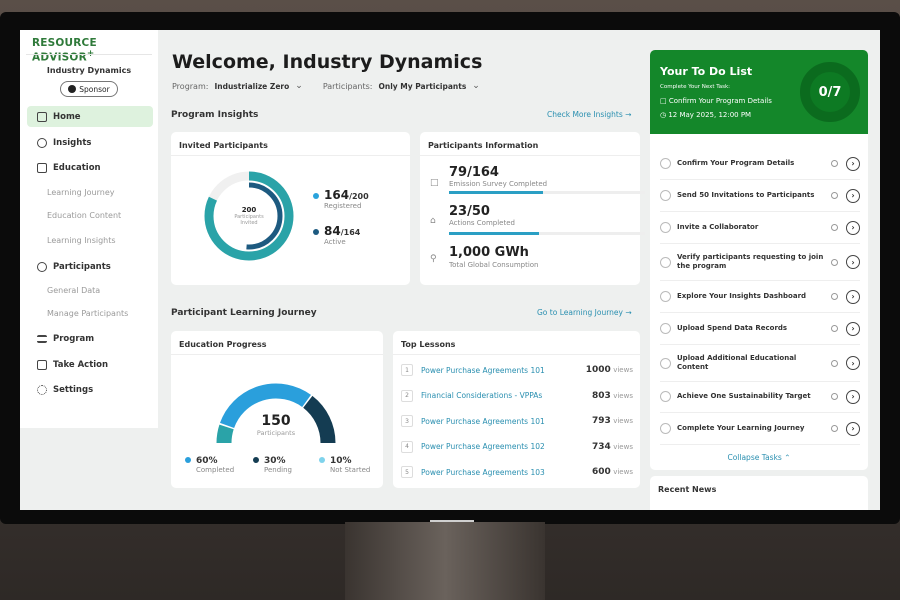 This screenshot has height=600, width=900. Describe the element at coordinates (74, 338) in the screenshot. I see `label: Program` at that location.